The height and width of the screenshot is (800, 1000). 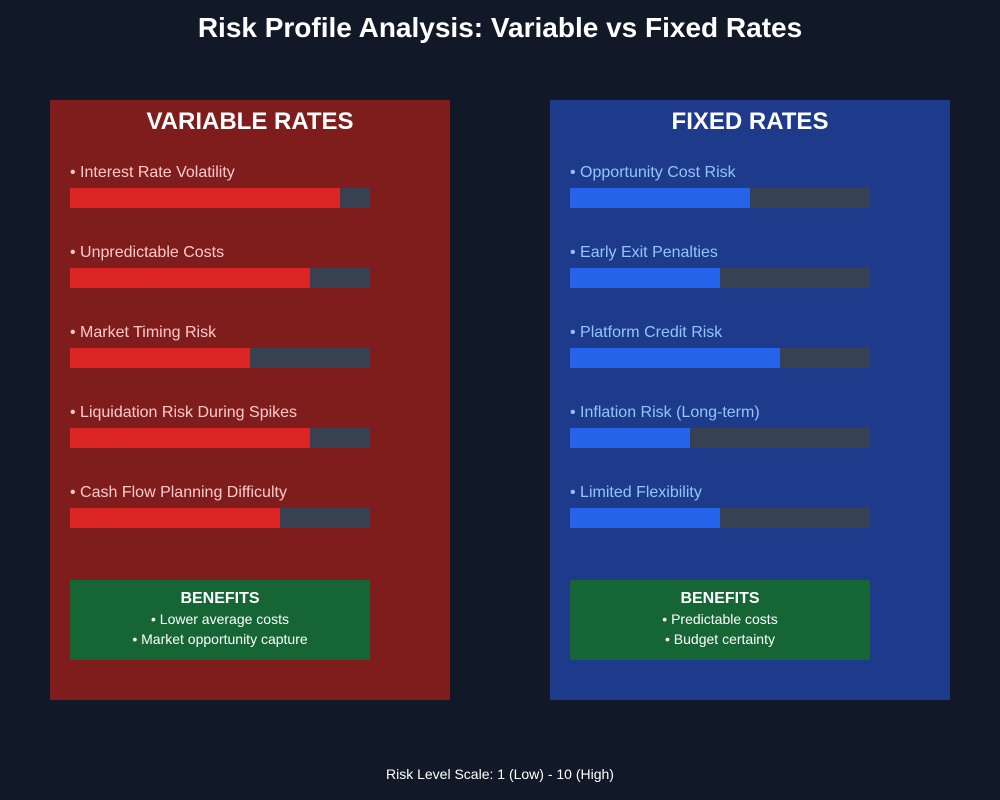 I want to click on panel-title: FIXED RATES, so click(x=750, y=121).